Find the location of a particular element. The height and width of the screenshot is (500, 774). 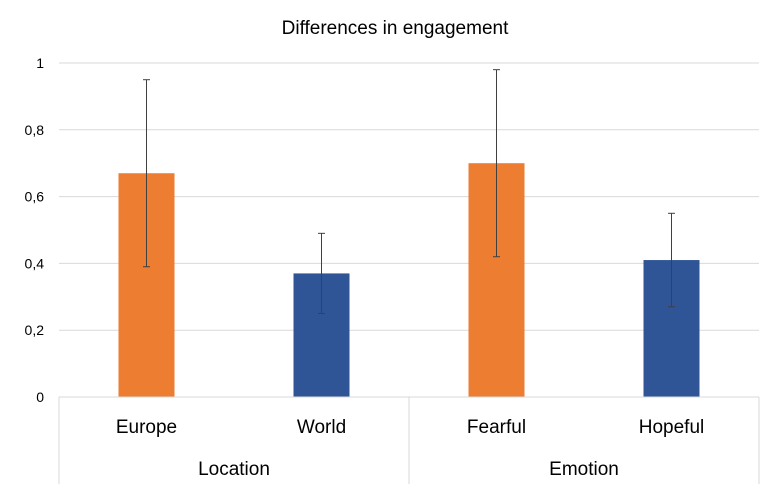

y-axis-tick-labels: 0 0,2 0,4 0,6 0,8 1 is located at coordinates (35, 230).